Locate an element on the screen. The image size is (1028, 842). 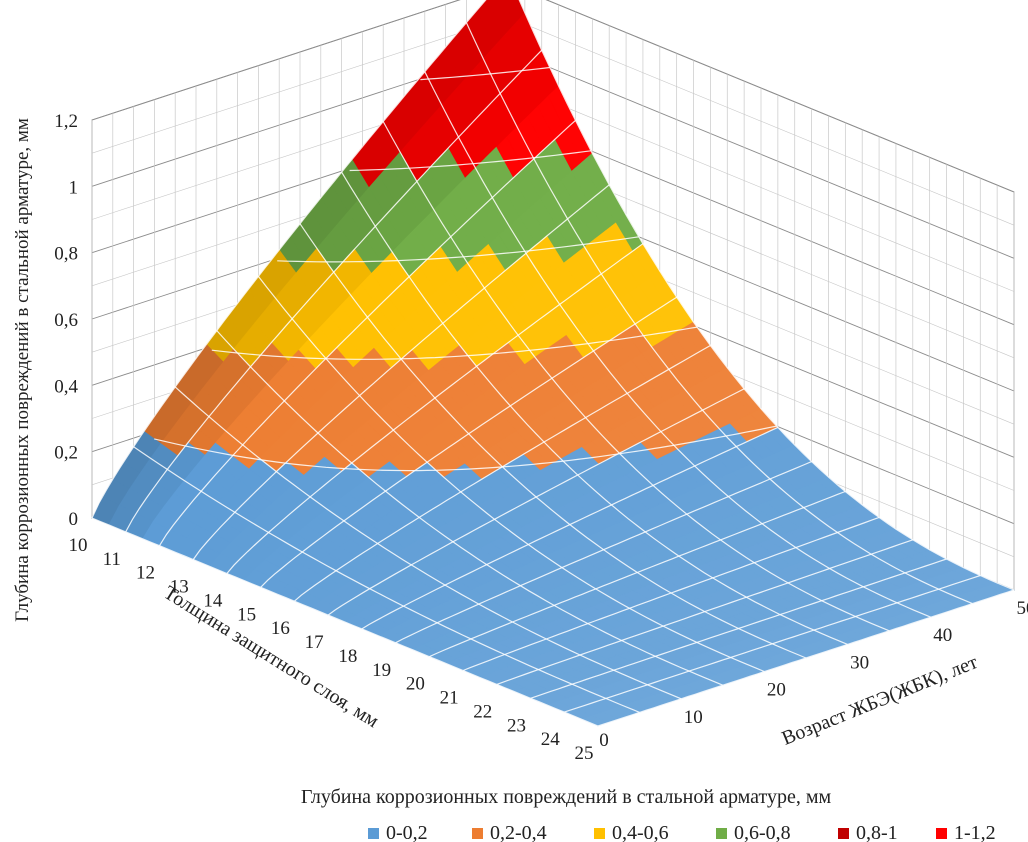
x-tick-label: 14 is located at coordinates (213, 600).